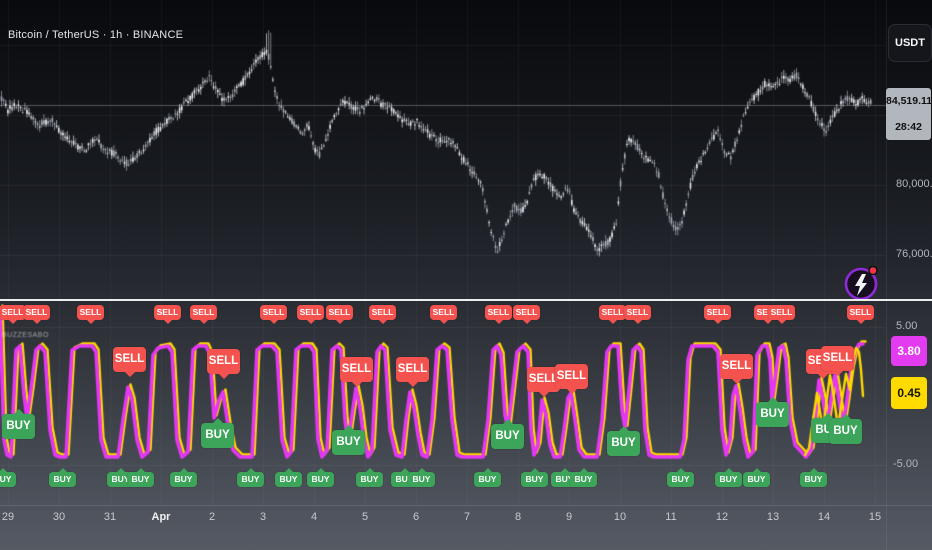  Describe the element at coordinates (466, 300) in the screenshot. I see `pane-divider` at that location.